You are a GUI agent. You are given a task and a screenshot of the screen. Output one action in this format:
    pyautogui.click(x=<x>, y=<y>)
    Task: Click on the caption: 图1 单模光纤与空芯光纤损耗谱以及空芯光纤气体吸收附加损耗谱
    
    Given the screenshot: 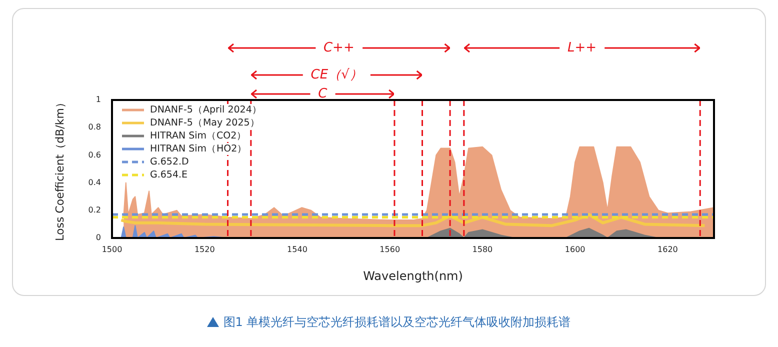 What is the action you would take?
    pyautogui.click(x=397, y=322)
    